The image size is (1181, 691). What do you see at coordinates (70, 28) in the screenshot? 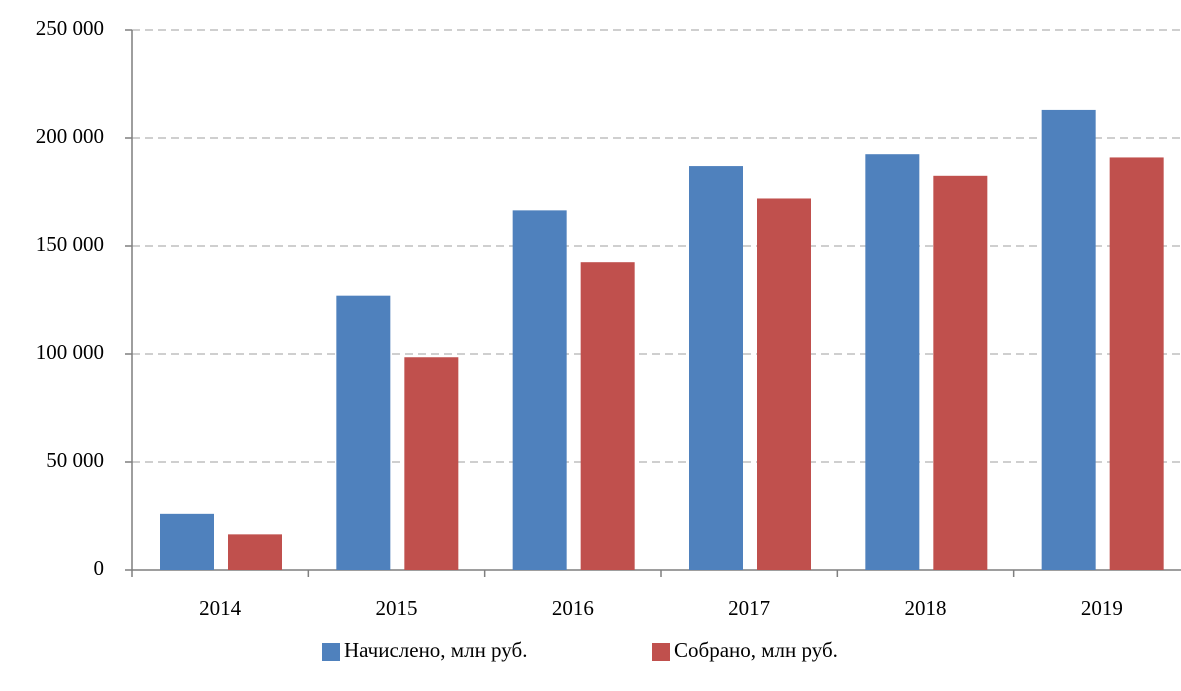
I see `y-tick-label: 250 000` at bounding box center [70, 28].